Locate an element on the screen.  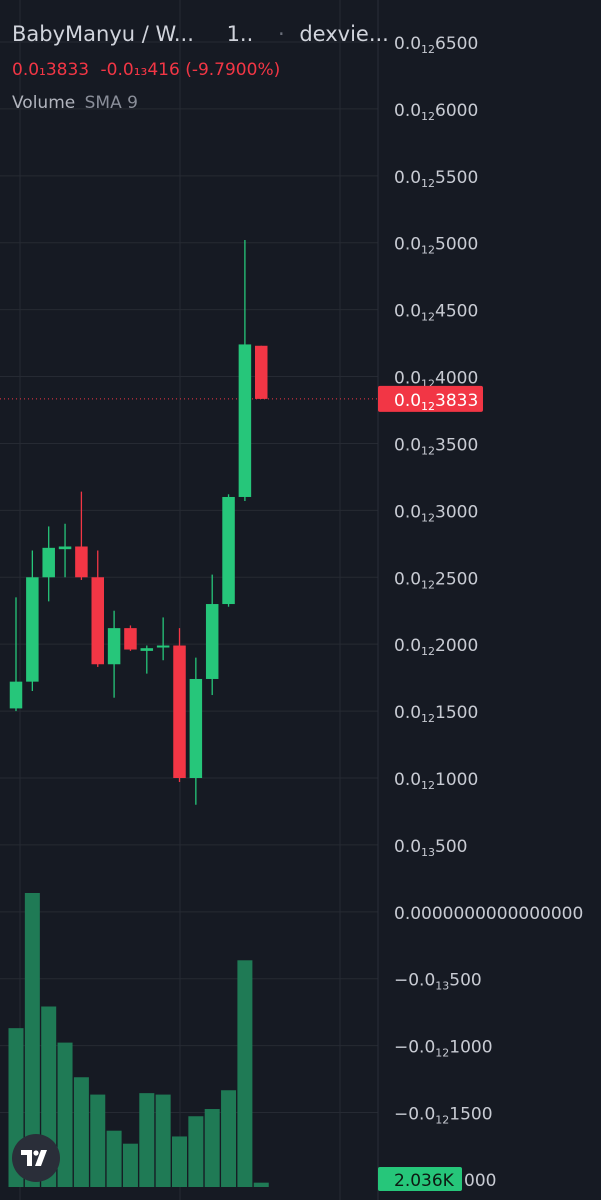
price-axis-label: 0.0122500 is located at coordinates (436, 580).